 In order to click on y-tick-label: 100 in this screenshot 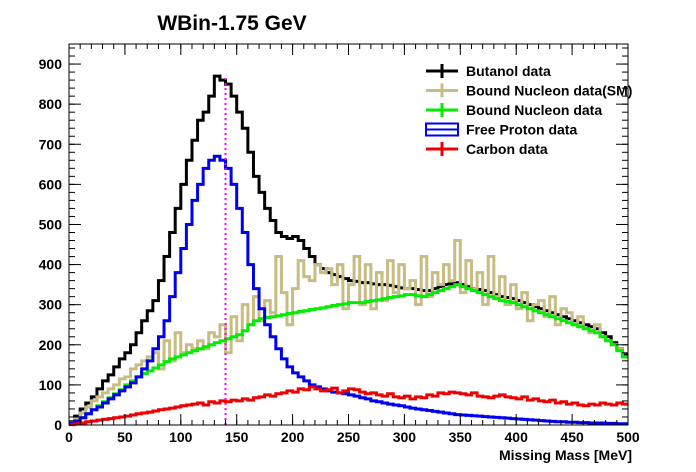, I will do `click(51, 385)`.